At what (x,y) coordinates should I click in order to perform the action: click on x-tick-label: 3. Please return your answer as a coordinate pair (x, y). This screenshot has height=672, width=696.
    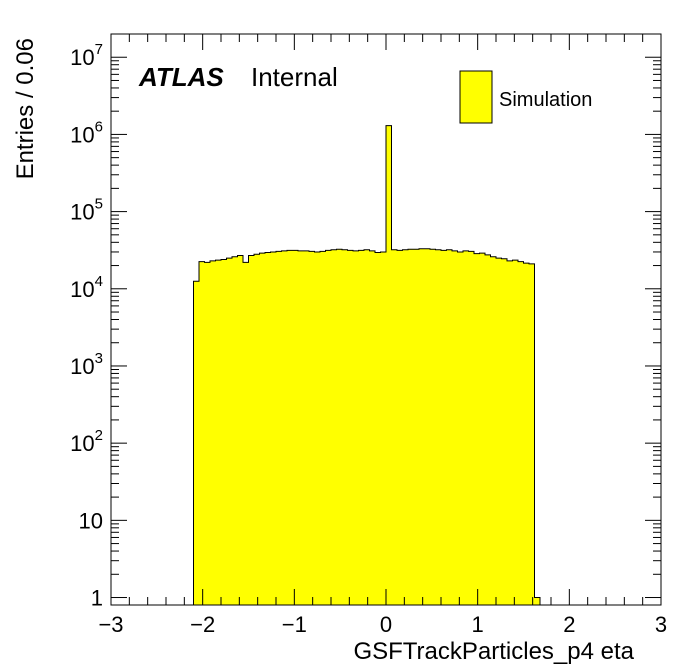
    Looking at the image, I should click on (661, 624).